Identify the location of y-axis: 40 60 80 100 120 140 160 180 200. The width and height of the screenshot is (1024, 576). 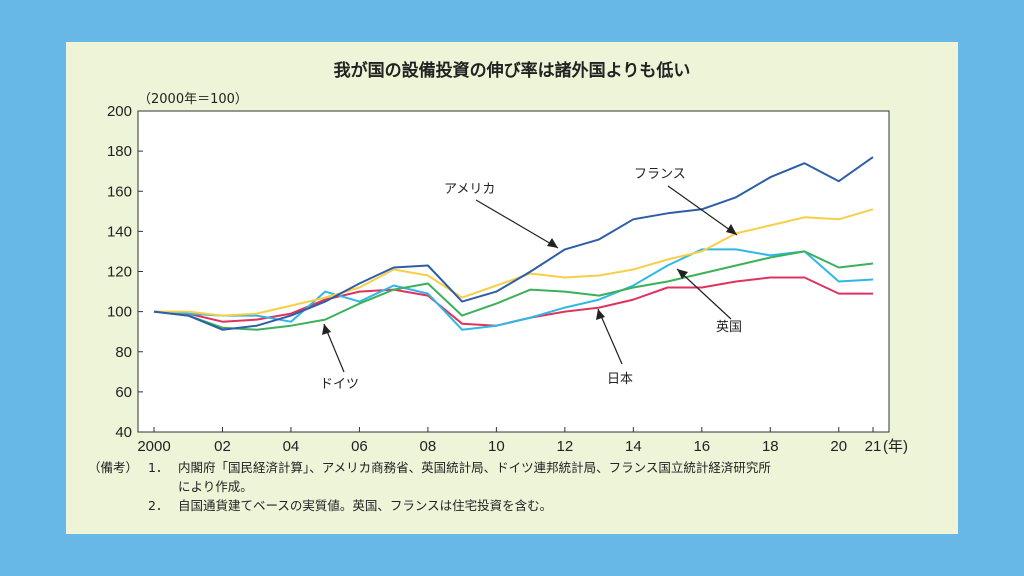
(125, 272).